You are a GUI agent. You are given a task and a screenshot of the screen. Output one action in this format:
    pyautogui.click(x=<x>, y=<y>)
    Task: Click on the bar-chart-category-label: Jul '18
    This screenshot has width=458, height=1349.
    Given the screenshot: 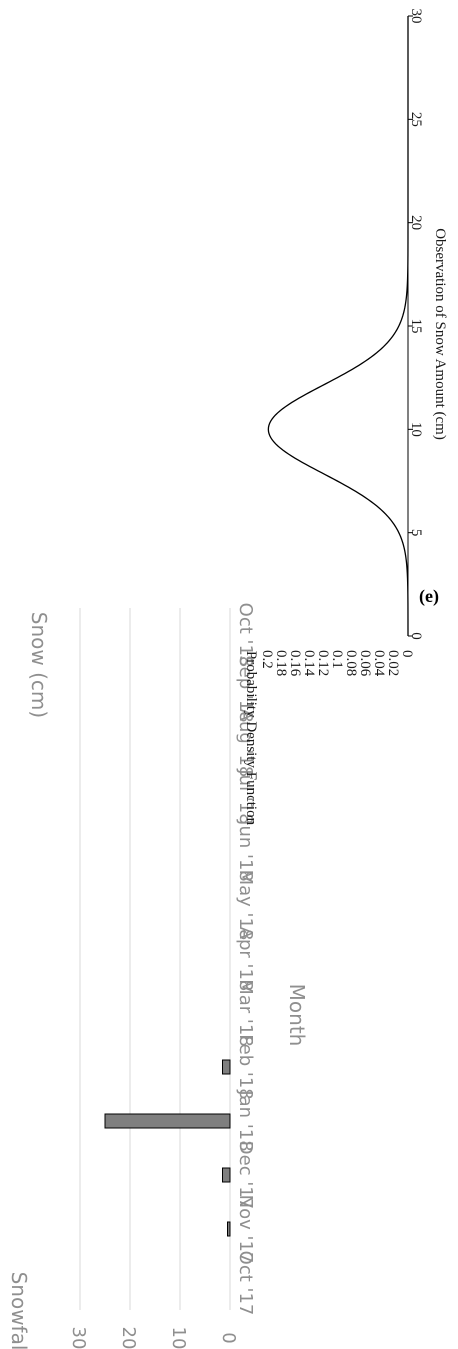 What is the action you would take?
    pyautogui.click(x=245, y=796)
    